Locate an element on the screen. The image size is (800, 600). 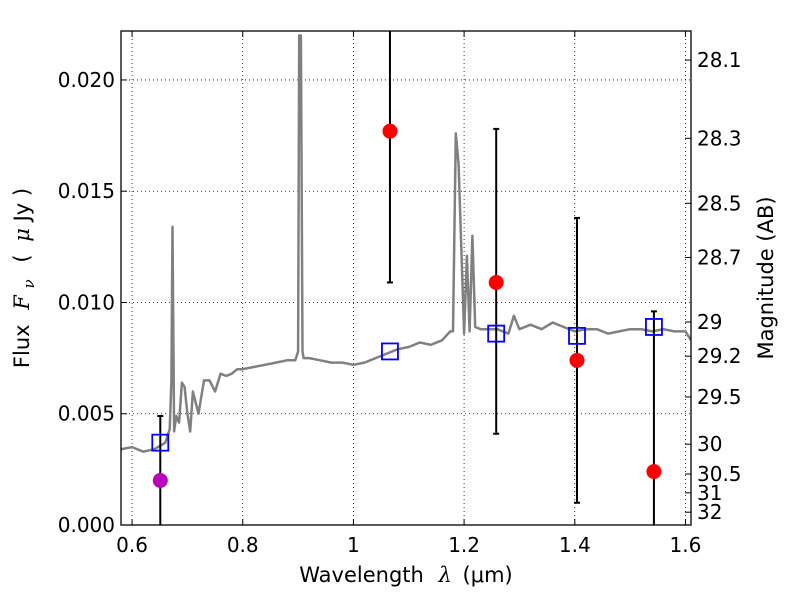
mag-tick-label-3: 28.7 is located at coordinates (719, 257).